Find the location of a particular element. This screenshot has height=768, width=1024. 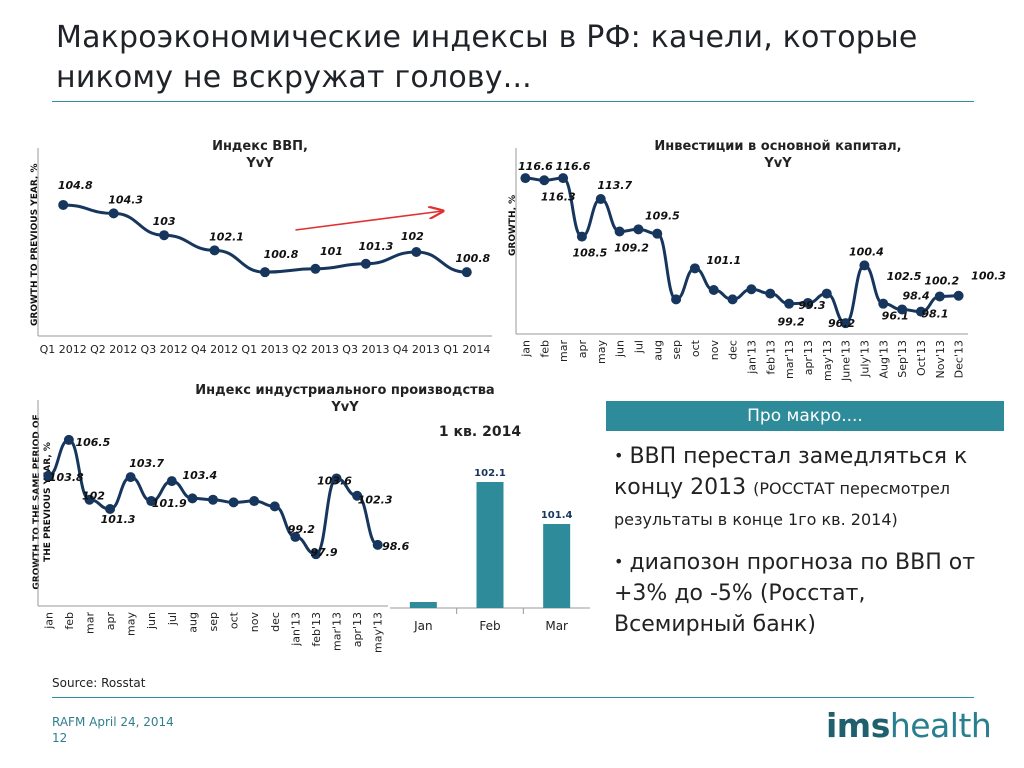

data-label: 100.2 is located at coordinates (941, 280).